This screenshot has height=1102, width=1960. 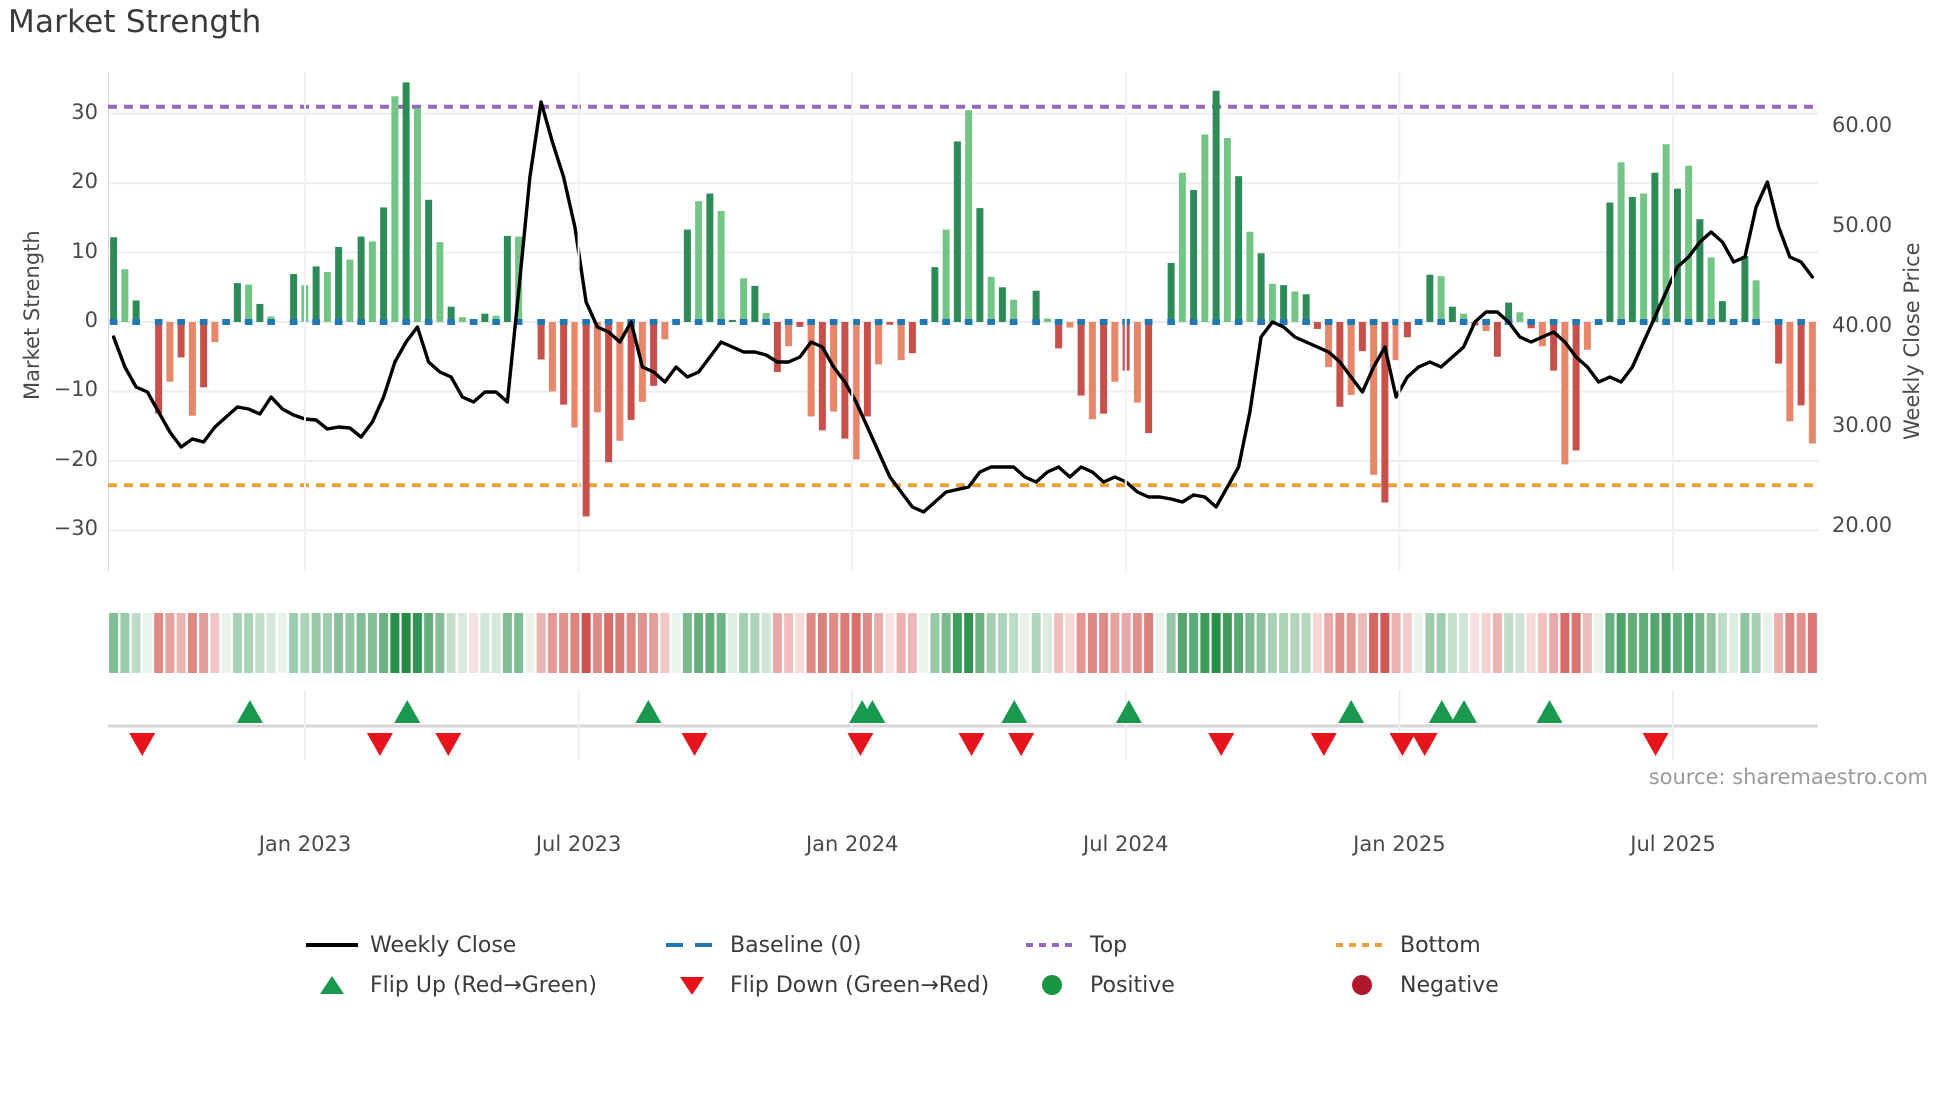 I want to click on legend-item: Weekly Close, so click(x=480, y=945).